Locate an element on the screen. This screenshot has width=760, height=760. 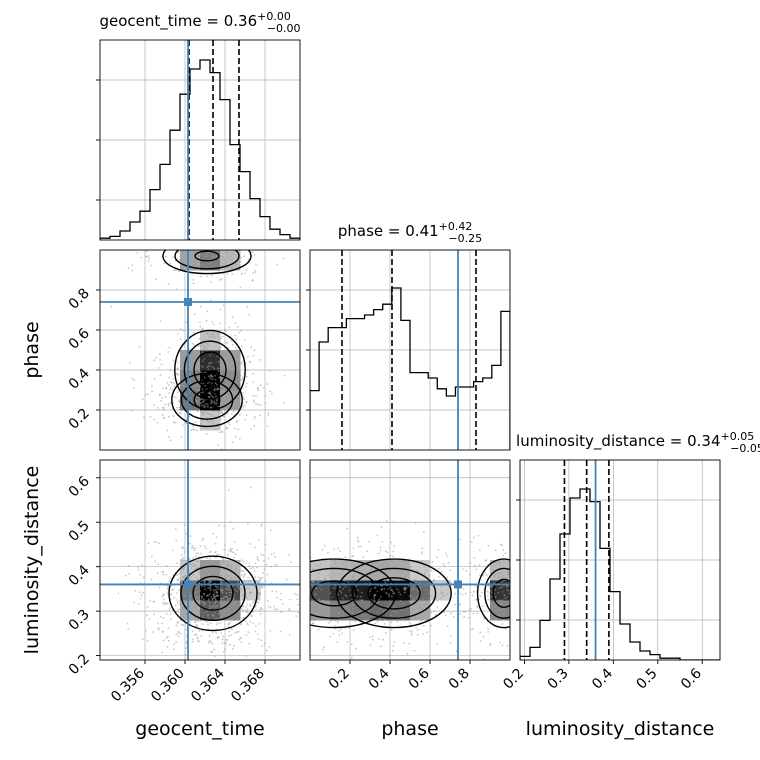
x-tick-label: 0.5 is located at coordinates (647, 679).